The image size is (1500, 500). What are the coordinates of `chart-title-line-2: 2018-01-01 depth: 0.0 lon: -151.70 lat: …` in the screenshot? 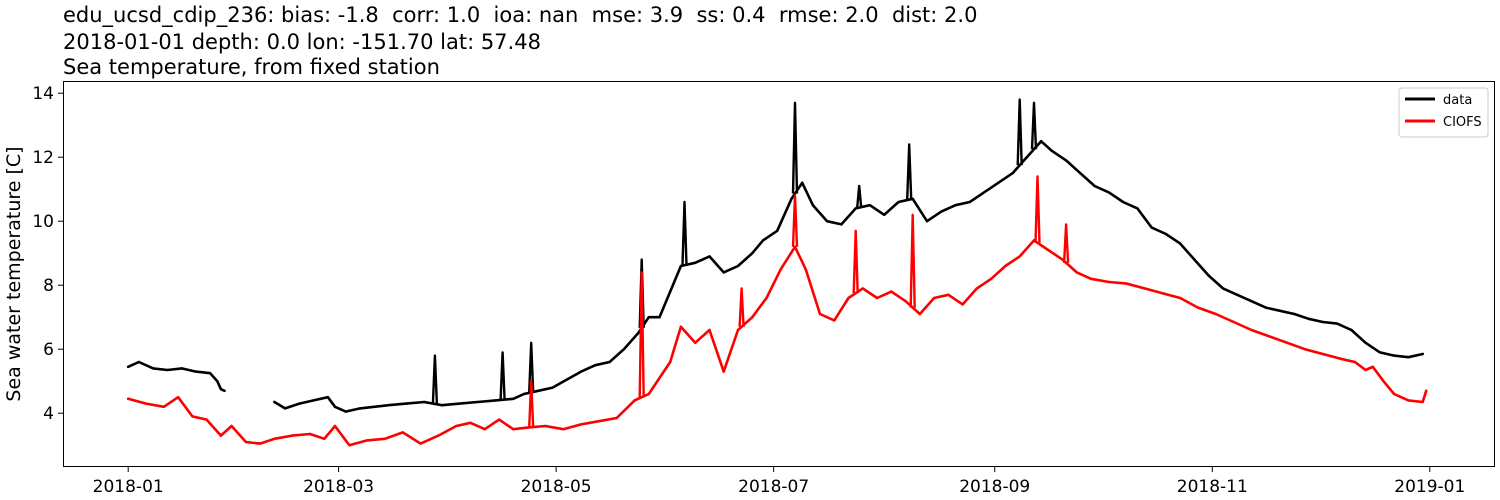 It's located at (302, 42).